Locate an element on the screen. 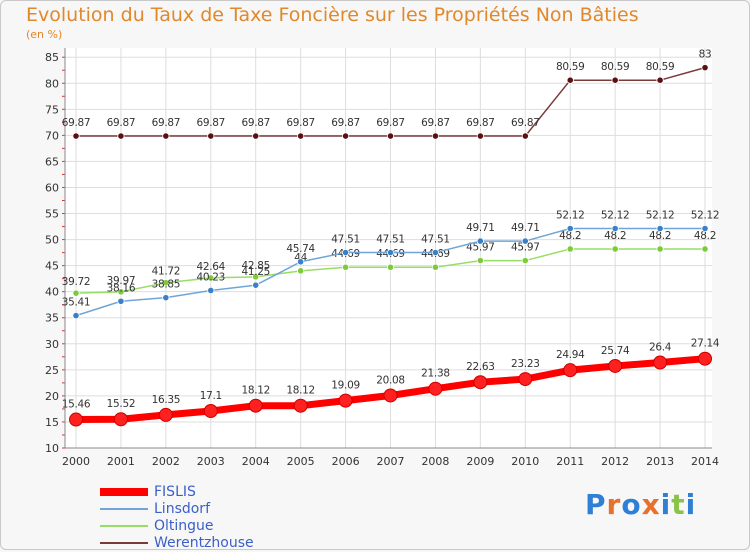 Image resolution: width=750 pixels, height=552 pixels. x-tick-label: 2011 is located at coordinates (570, 461).